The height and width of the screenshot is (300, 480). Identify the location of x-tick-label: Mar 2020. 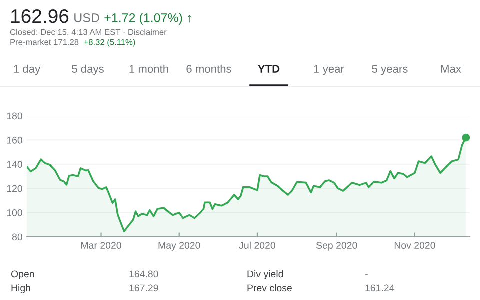
(102, 245).